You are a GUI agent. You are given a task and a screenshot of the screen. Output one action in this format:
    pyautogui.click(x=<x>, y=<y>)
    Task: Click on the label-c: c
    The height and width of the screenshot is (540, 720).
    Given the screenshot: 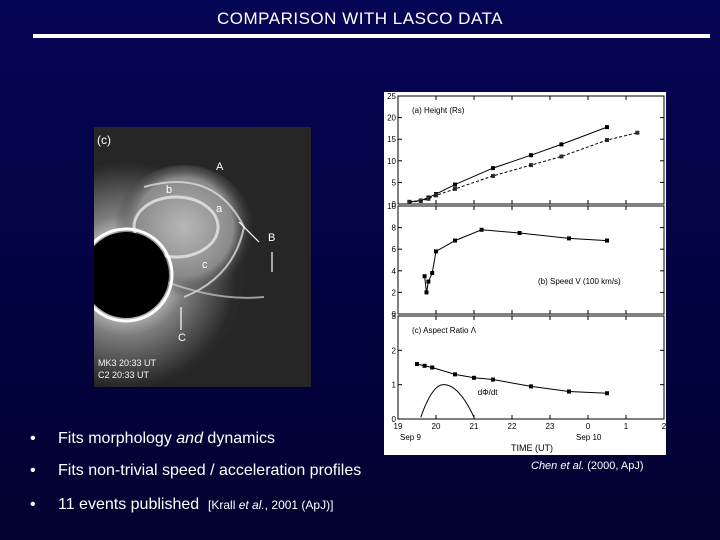 What is the action you would take?
    pyautogui.click(x=205, y=265)
    